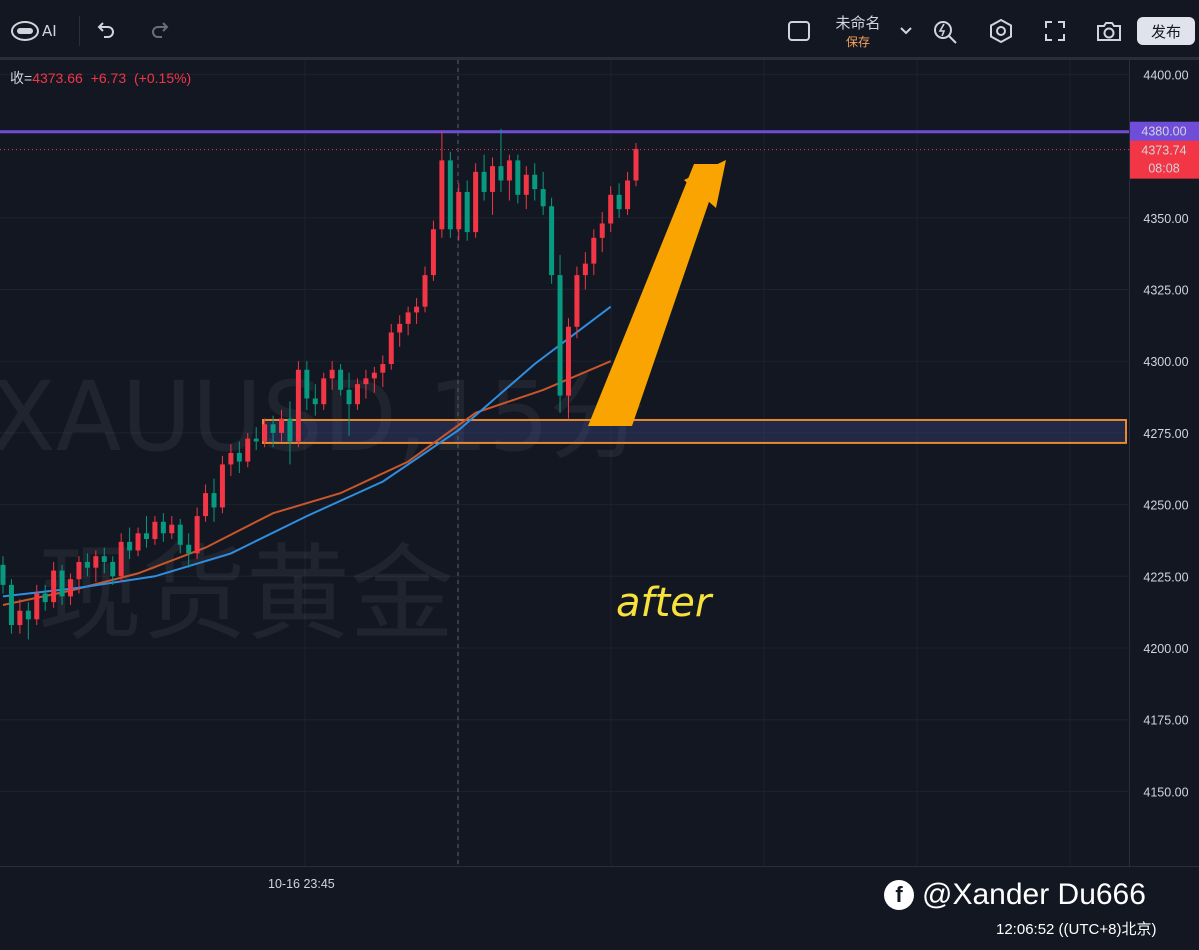  Describe the element at coordinates (664, 603) in the screenshot. I see `after-annotation: after` at that location.